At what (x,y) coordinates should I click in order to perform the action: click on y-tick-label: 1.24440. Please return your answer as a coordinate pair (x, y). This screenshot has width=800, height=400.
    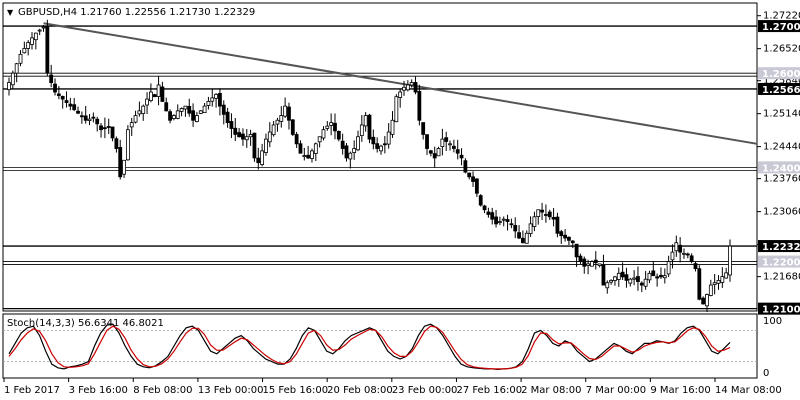
    Looking at the image, I should click on (781, 147).